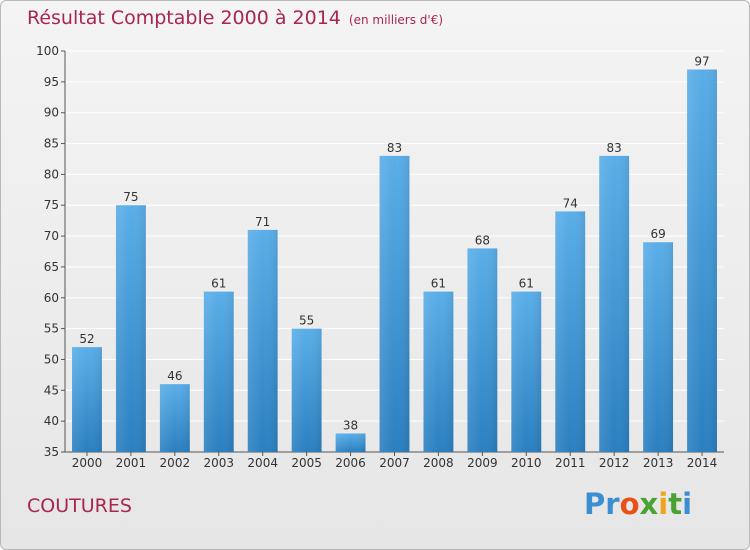 The image size is (750, 550). I want to click on x-tick-label: 2004, so click(262, 463).